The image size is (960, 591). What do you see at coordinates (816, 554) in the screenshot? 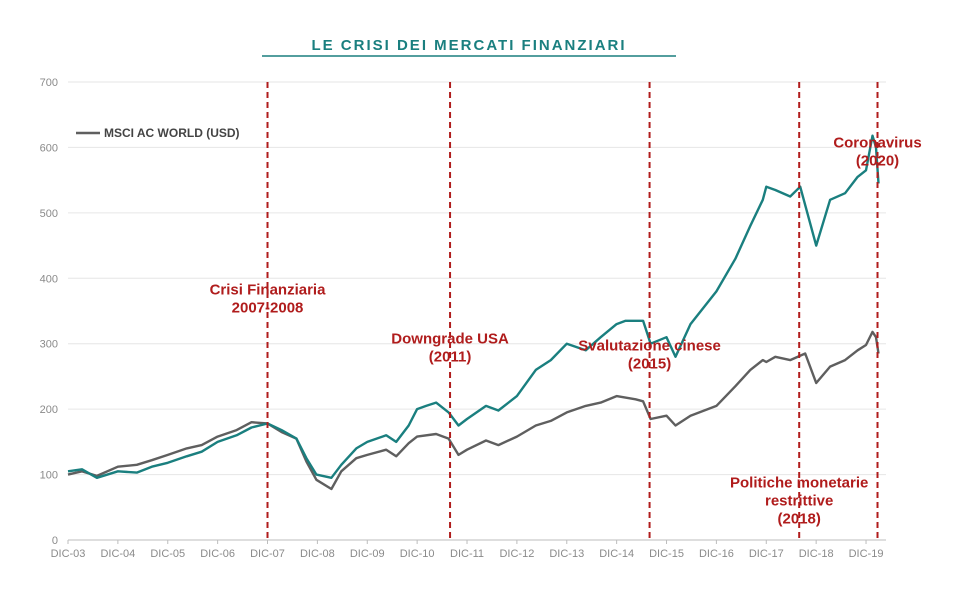
I see `x-tick-label: DIC-18` at bounding box center [816, 554].